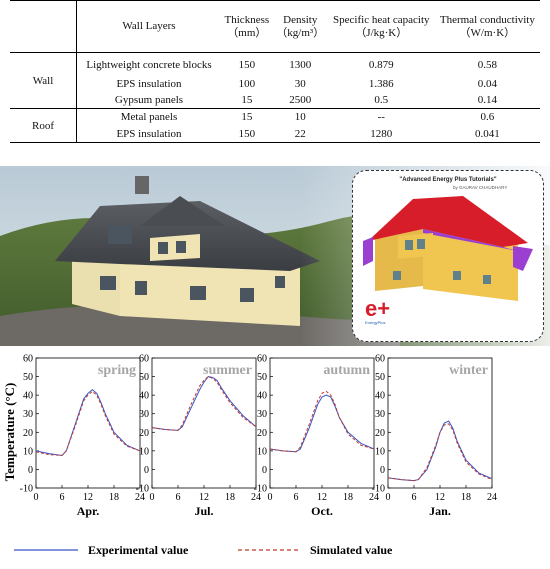  I want to click on cell-density: 1300, so click(300, 64).